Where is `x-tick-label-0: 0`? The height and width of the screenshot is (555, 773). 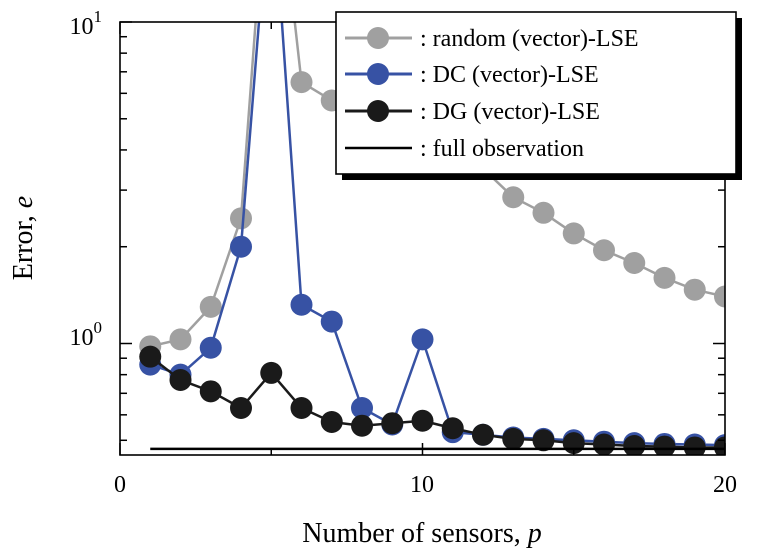 x-tick-label-0: 0 is located at coordinates (120, 485).